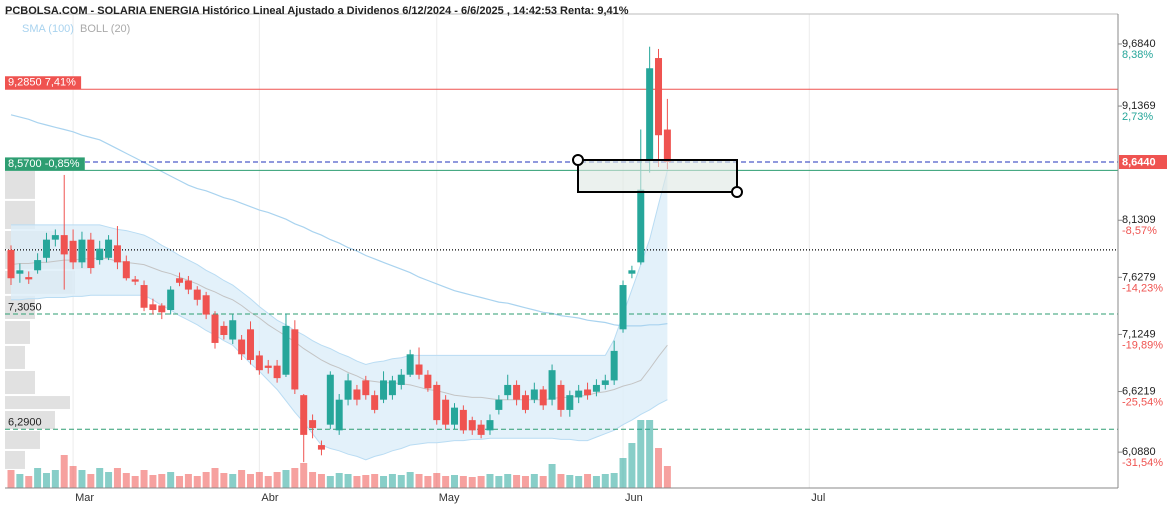 The height and width of the screenshot is (512, 1173). I want to click on level-label: 8,5700 -0,85%, so click(44, 164).